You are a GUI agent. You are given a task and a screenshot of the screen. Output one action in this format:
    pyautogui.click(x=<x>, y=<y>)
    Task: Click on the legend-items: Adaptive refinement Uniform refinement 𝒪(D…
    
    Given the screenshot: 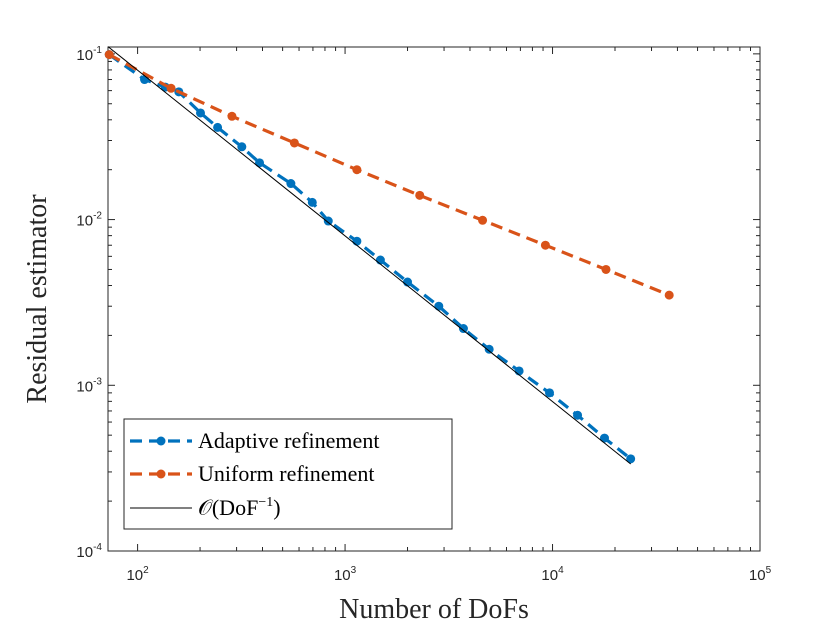 What is the action you would take?
    pyautogui.click(x=254, y=474)
    